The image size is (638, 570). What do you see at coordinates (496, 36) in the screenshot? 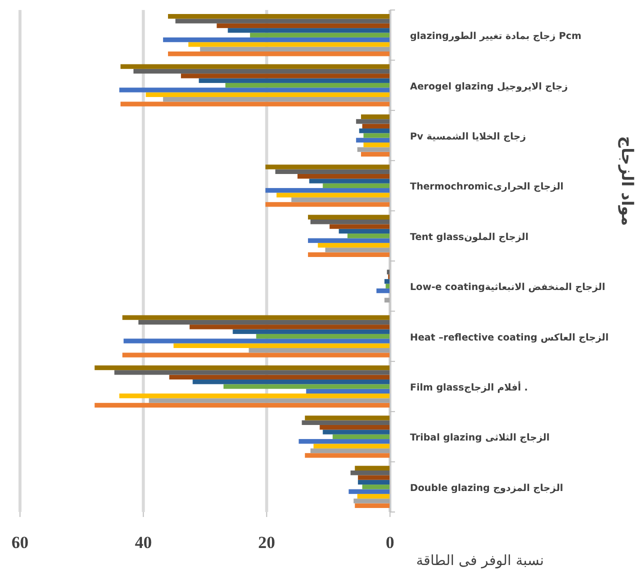
I see `y-tick-label: glazingزجاج بمادة تغيير الطور Pcm` at bounding box center [496, 36].